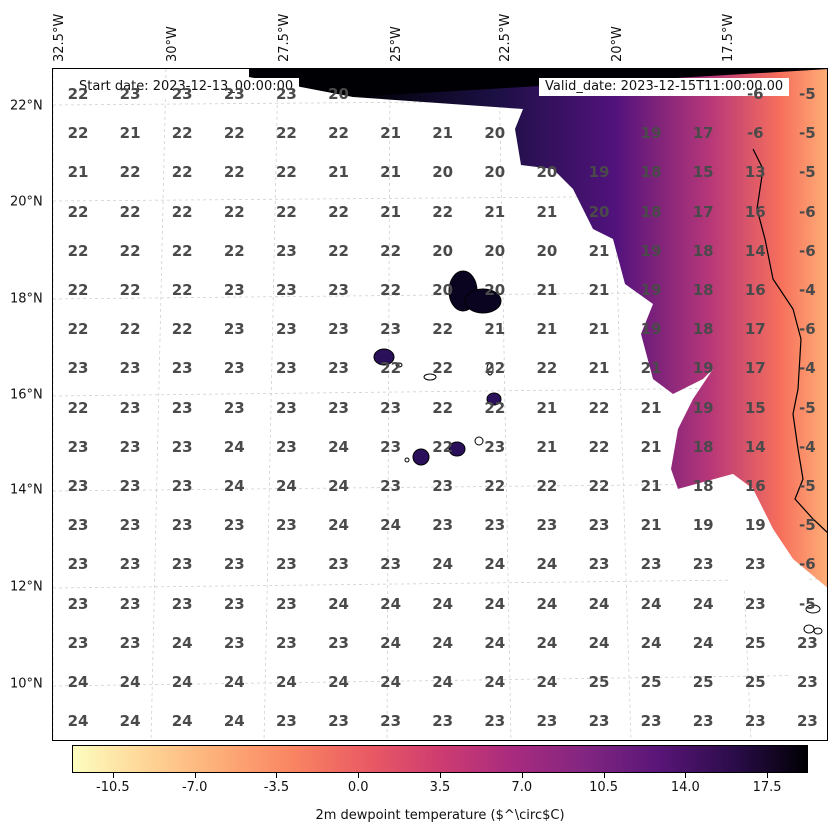  Describe the element at coordinates (440, 787) in the screenshot. I see `colorbar-tick-label: 3.5` at that location.